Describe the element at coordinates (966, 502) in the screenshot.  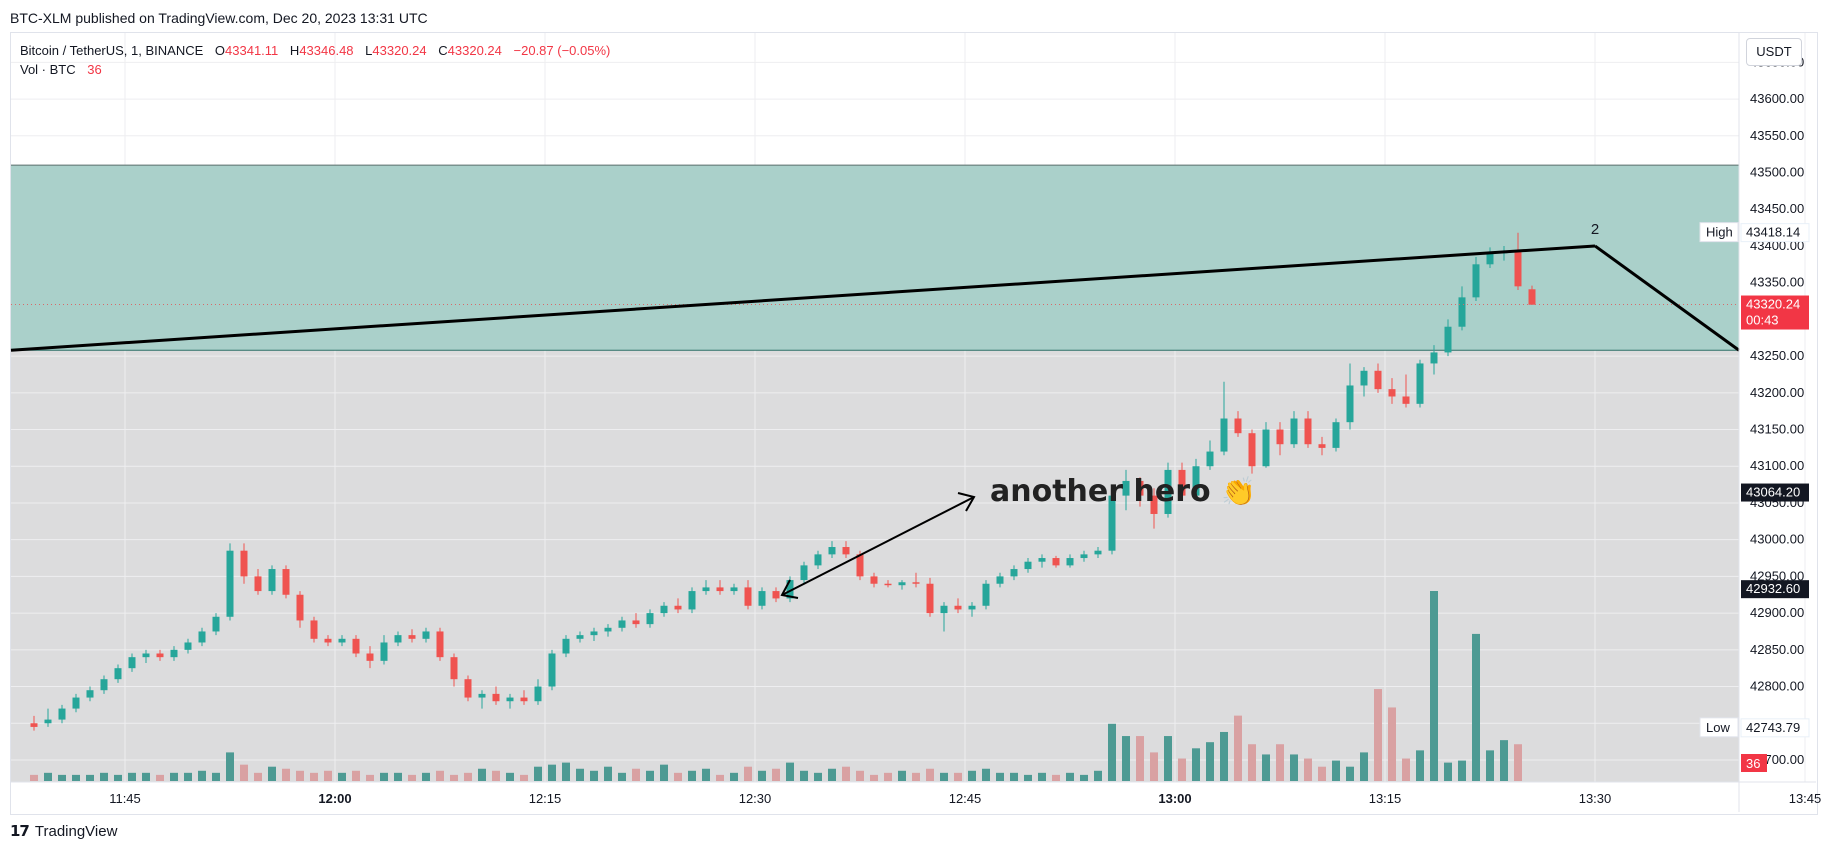
I see `arrowhead-end` at that location.